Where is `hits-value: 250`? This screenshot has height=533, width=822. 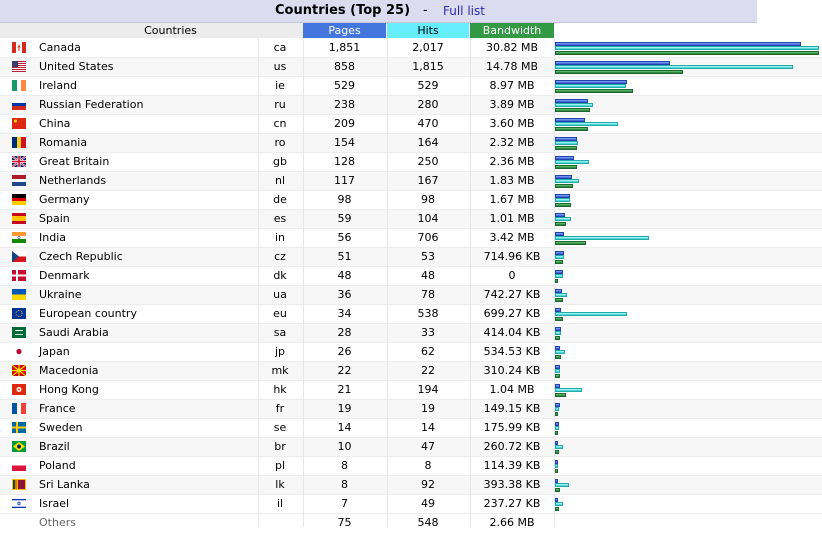 hits-value: 250 is located at coordinates (428, 161).